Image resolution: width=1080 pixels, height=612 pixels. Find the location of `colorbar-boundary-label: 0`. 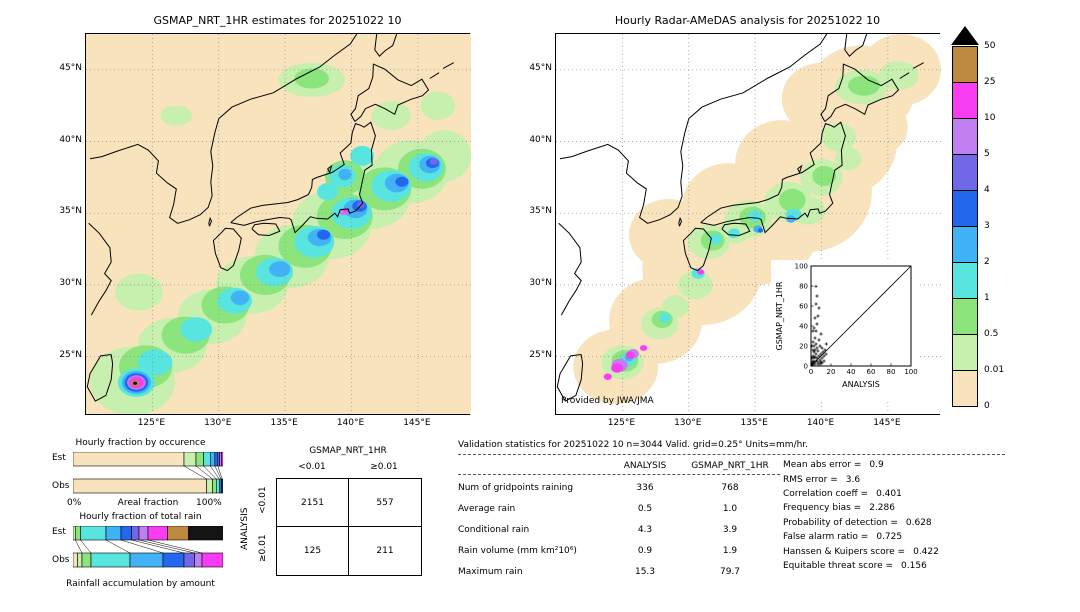

colorbar-boundary-label: 0 is located at coordinates (987, 406).